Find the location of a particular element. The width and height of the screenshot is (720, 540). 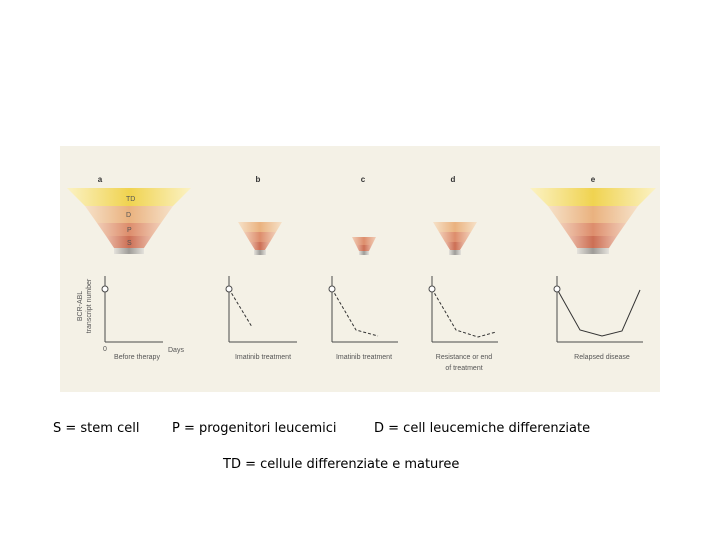

caption-e: Relapsed disease is located at coordinates (602, 357).